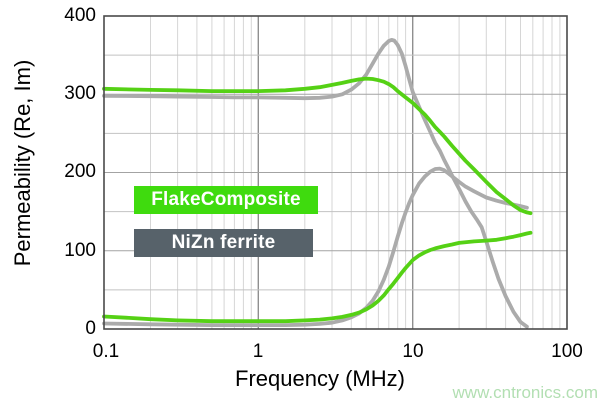 The image size is (600, 410). What do you see at coordinates (80, 250) in the screenshot?
I see `y-tick-100: 100` at bounding box center [80, 250].